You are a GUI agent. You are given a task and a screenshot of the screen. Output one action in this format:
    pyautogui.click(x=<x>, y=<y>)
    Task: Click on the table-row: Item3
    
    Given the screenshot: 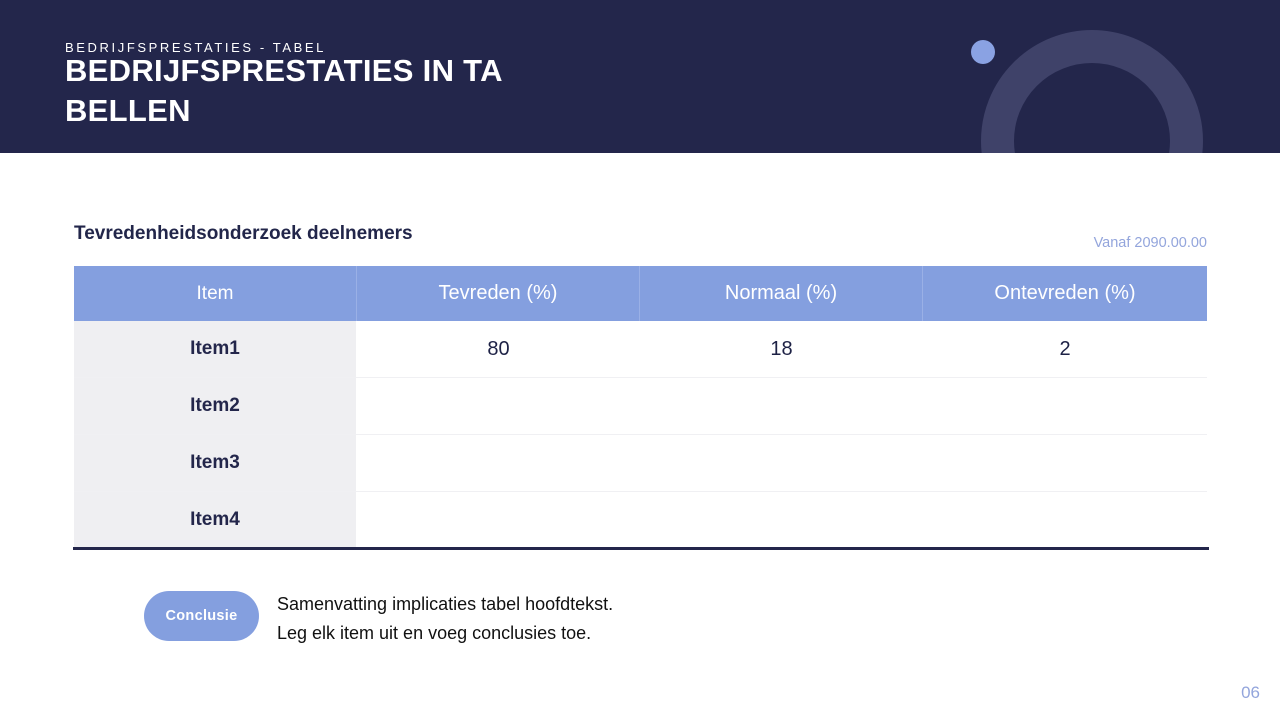 What is the action you would take?
    pyautogui.click(x=640, y=463)
    